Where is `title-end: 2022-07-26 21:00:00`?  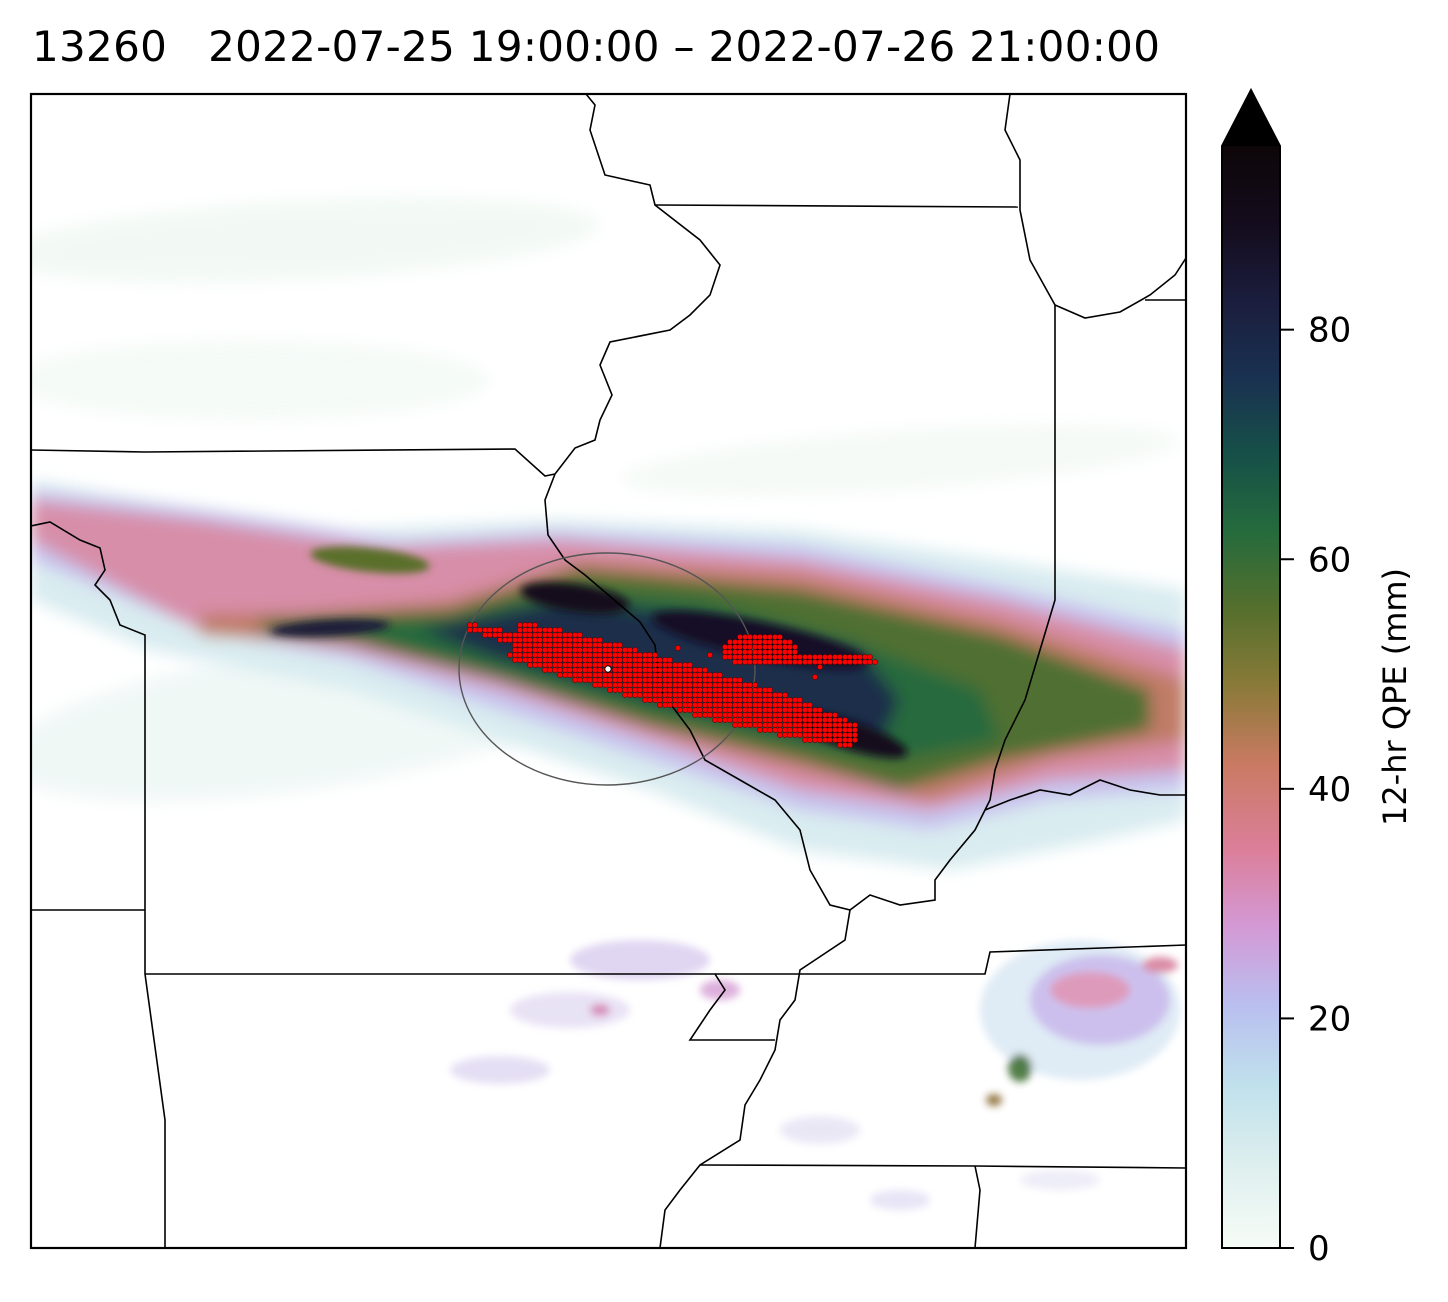
title-end: 2022-07-26 21:00:00 is located at coordinates (934, 46).